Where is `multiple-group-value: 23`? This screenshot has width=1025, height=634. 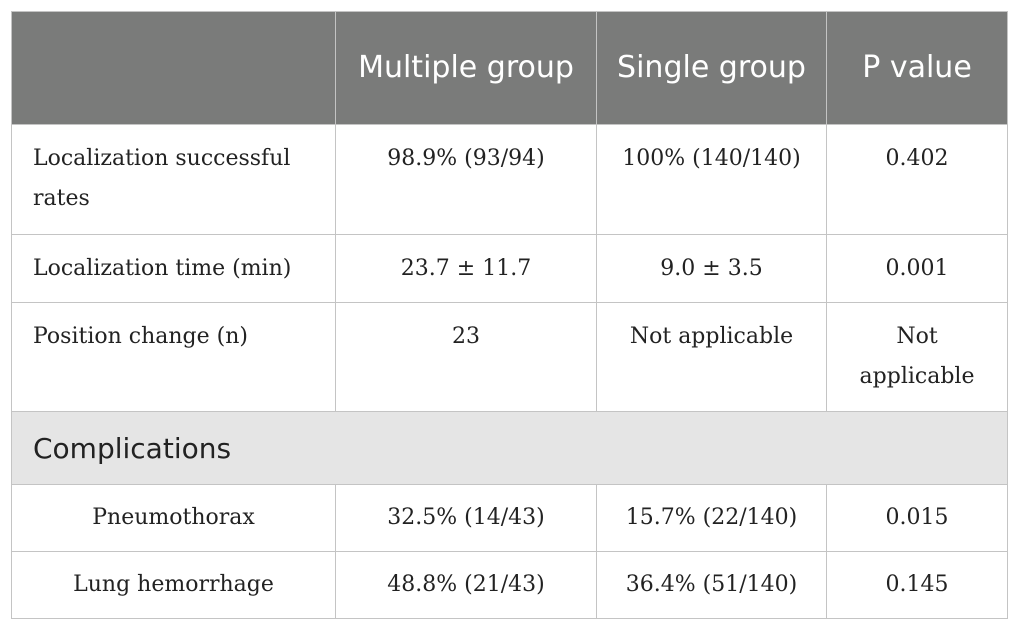 multiple-group-value: 23 is located at coordinates (466, 357).